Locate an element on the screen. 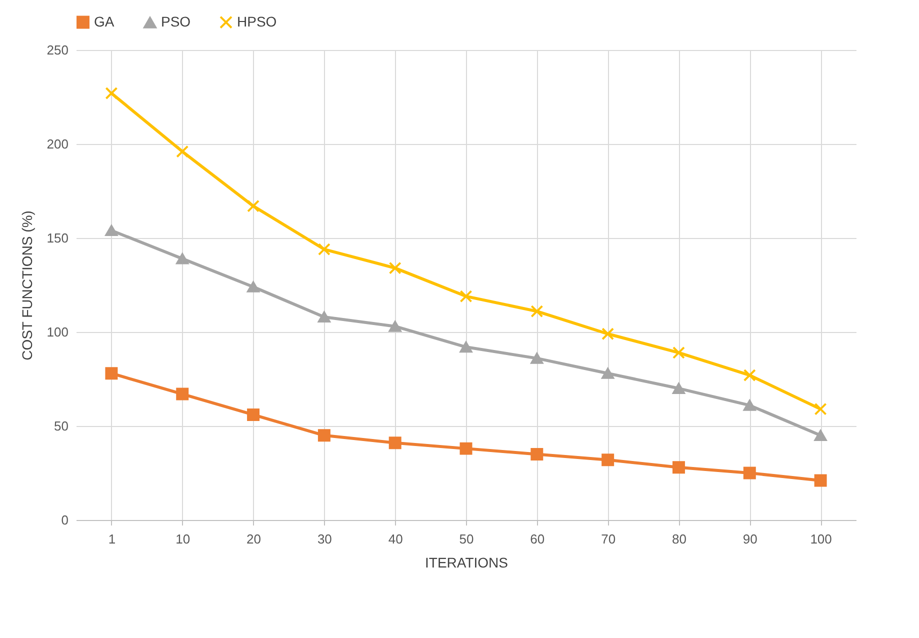  x-tick-label: 70 is located at coordinates (608, 539).